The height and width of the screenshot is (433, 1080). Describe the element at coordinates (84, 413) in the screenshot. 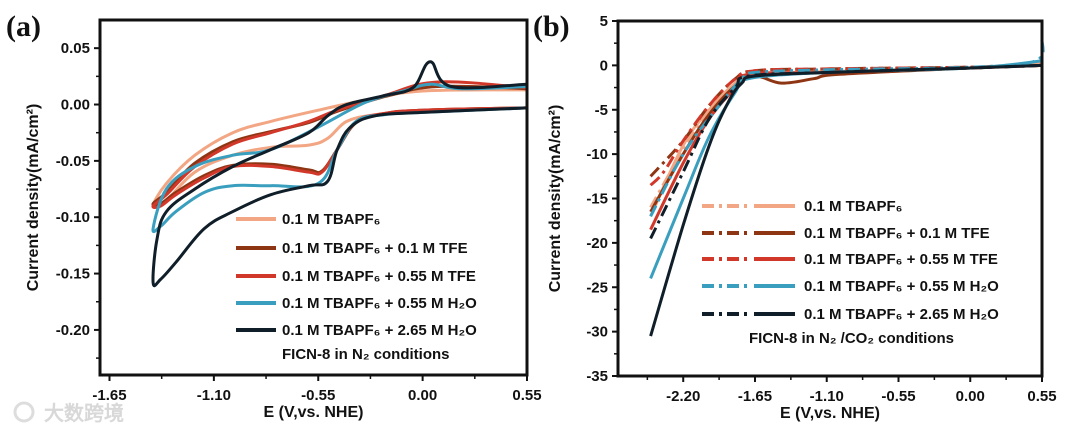

I see `watermark-text: 大数跨境` at that location.